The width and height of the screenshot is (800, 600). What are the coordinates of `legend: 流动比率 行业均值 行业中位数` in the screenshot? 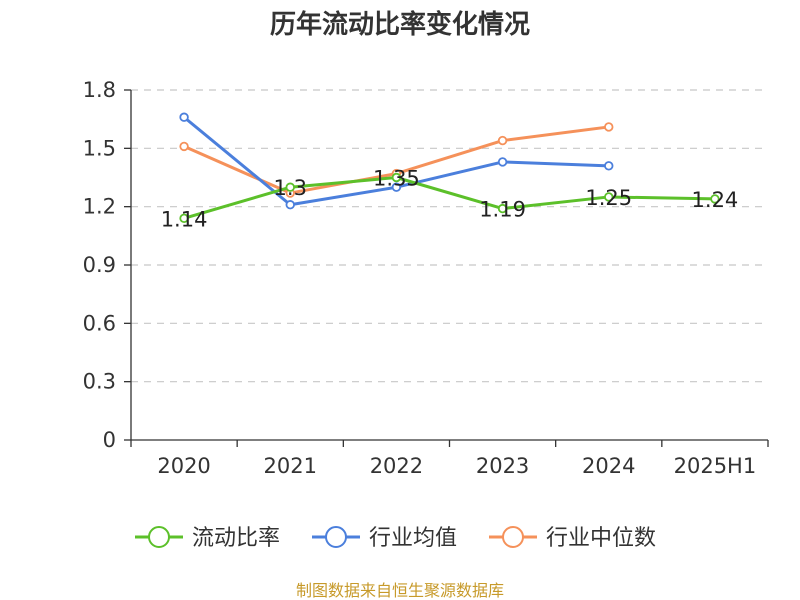 It's located at (395, 538).